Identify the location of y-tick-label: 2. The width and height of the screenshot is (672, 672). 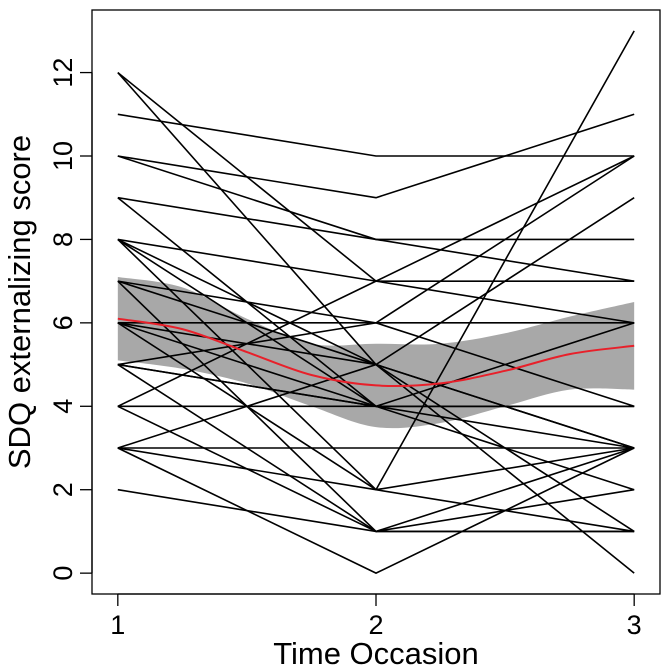
(63, 489).